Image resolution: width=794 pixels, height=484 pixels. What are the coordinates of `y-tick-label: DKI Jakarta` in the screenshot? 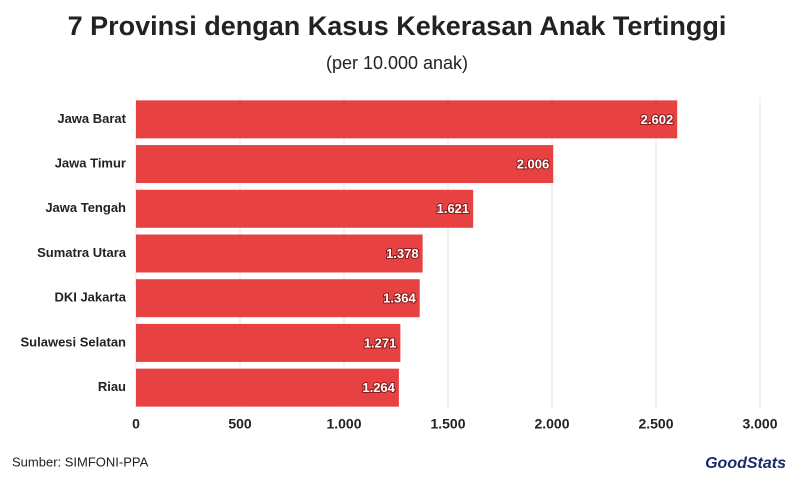 It's located at (90, 297).